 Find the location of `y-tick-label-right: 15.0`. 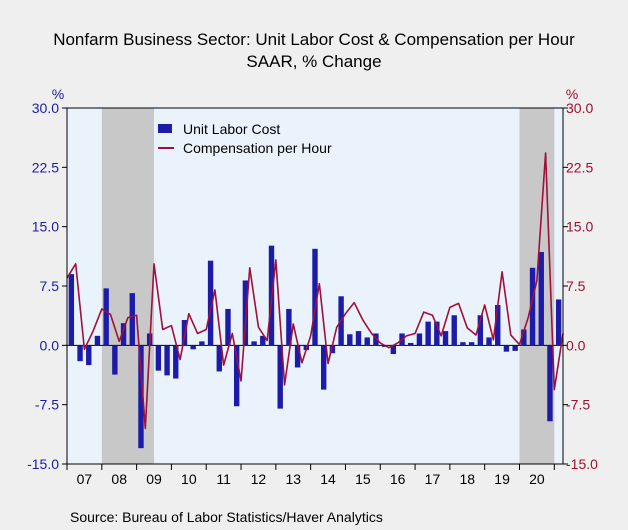

y-tick-label-right: 15.0 is located at coordinates (579, 227).